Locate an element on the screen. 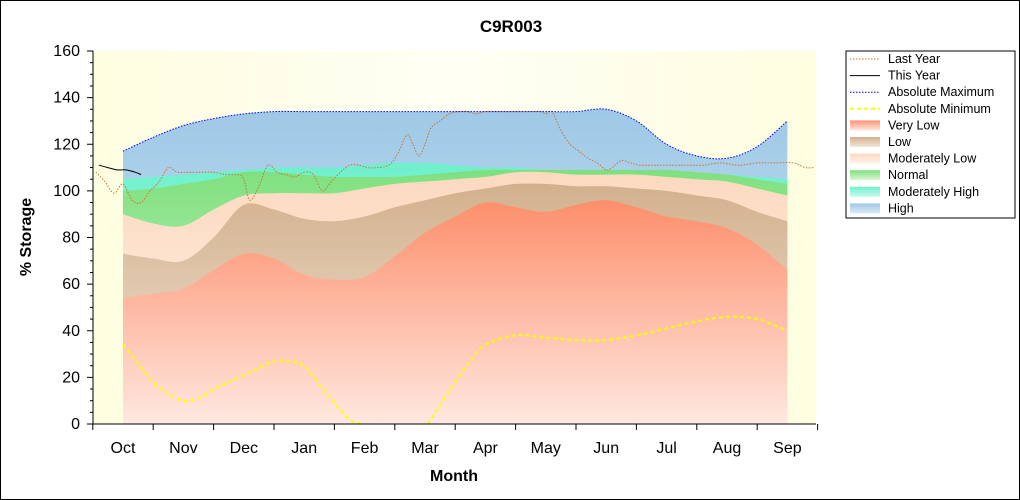 This screenshot has height=500, width=1020. legend-swatch-normal is located at coordinates (865, 175).